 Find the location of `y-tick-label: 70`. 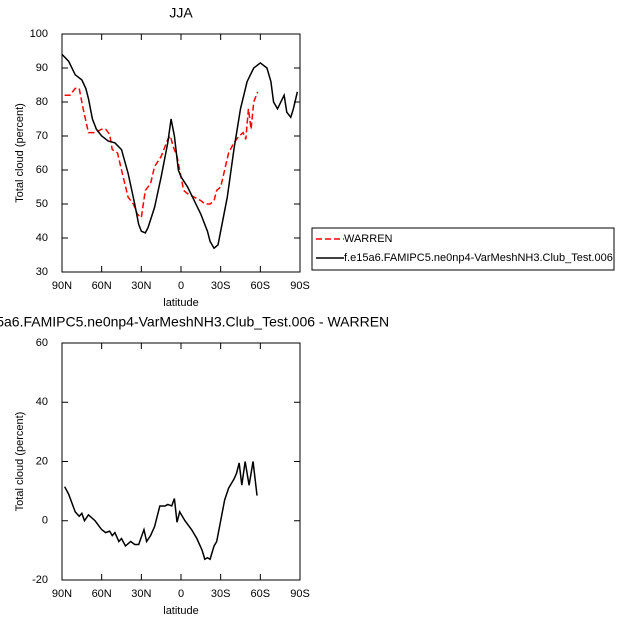

y-tick-label: 70 is located at coordinates (42, 136).